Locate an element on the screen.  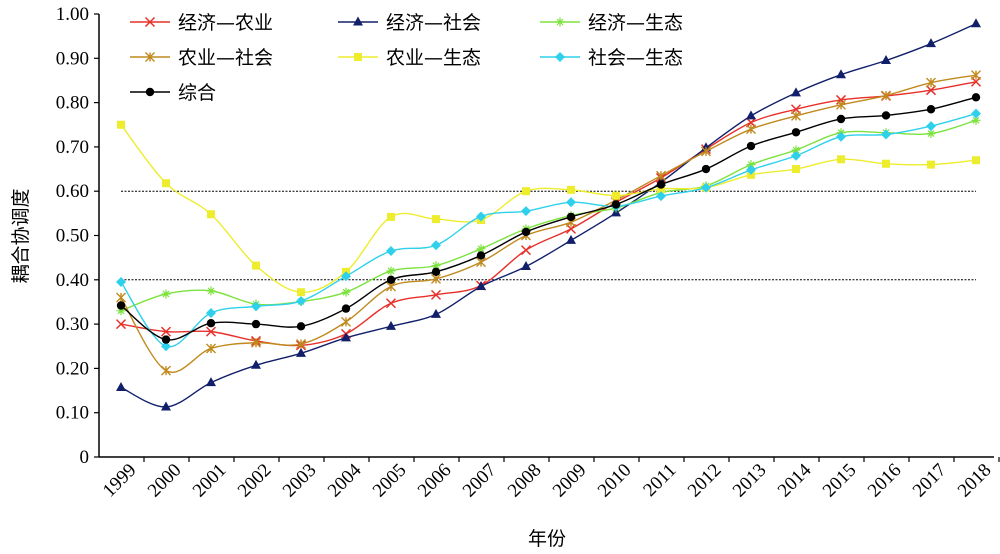
legend-label: 经济—社会 is located at coordinates (433, 23).